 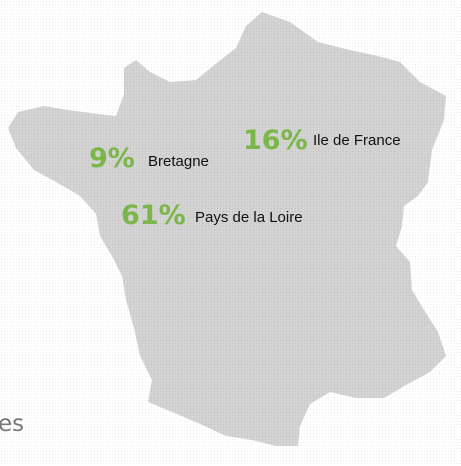 What do you see at coordinates (153, 215) in the screenshot?
I see `percentage-label: 61%` at bounding box center [153, 215].